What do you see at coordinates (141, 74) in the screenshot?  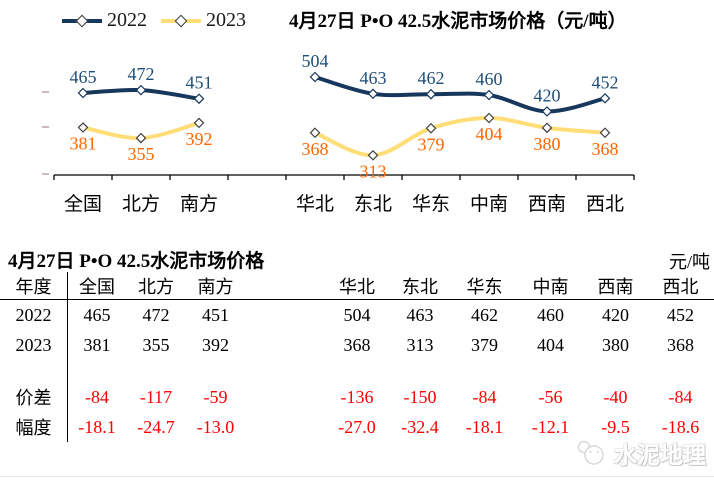 I see `value-label-2022: 472` at bounding box center [141, 74].